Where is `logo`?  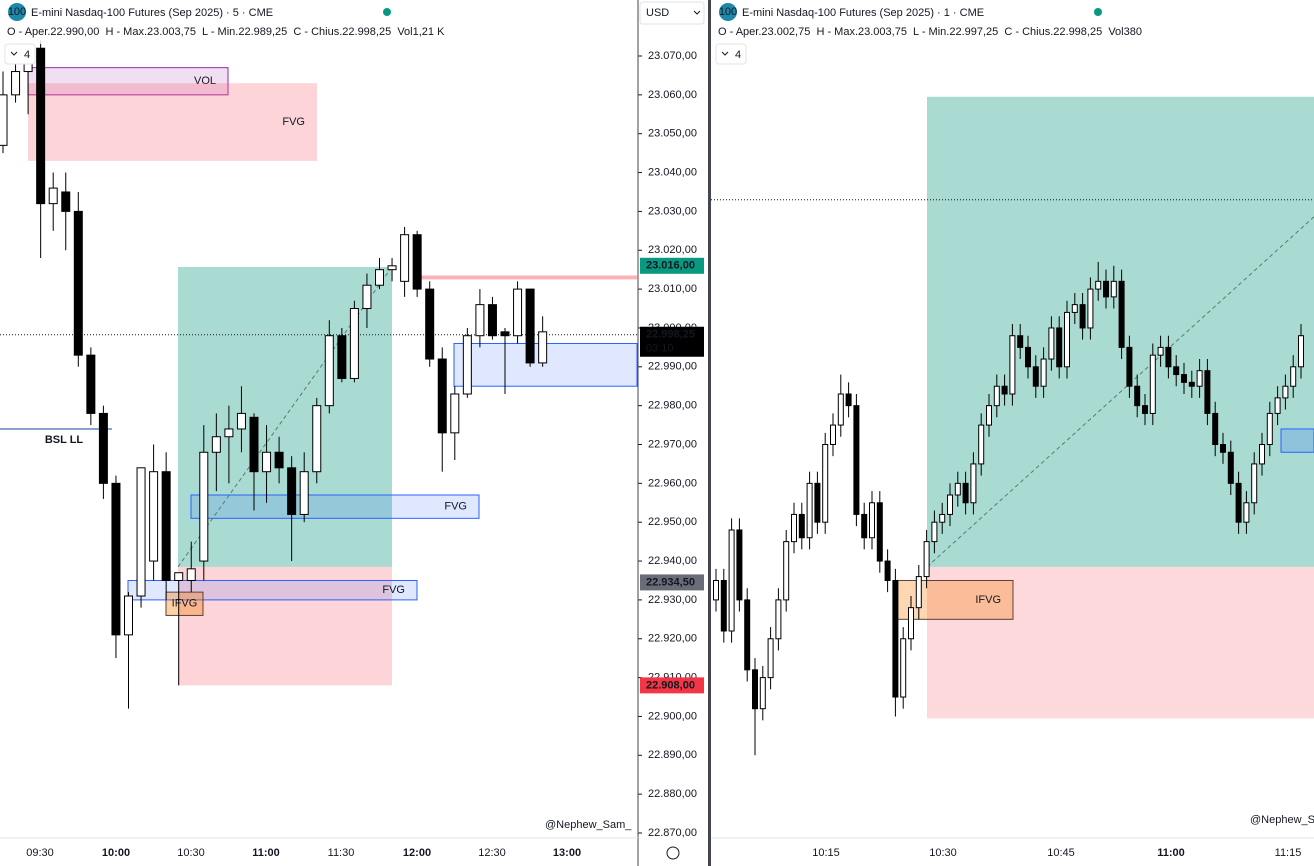 logo is located at coordinates (17, 12).